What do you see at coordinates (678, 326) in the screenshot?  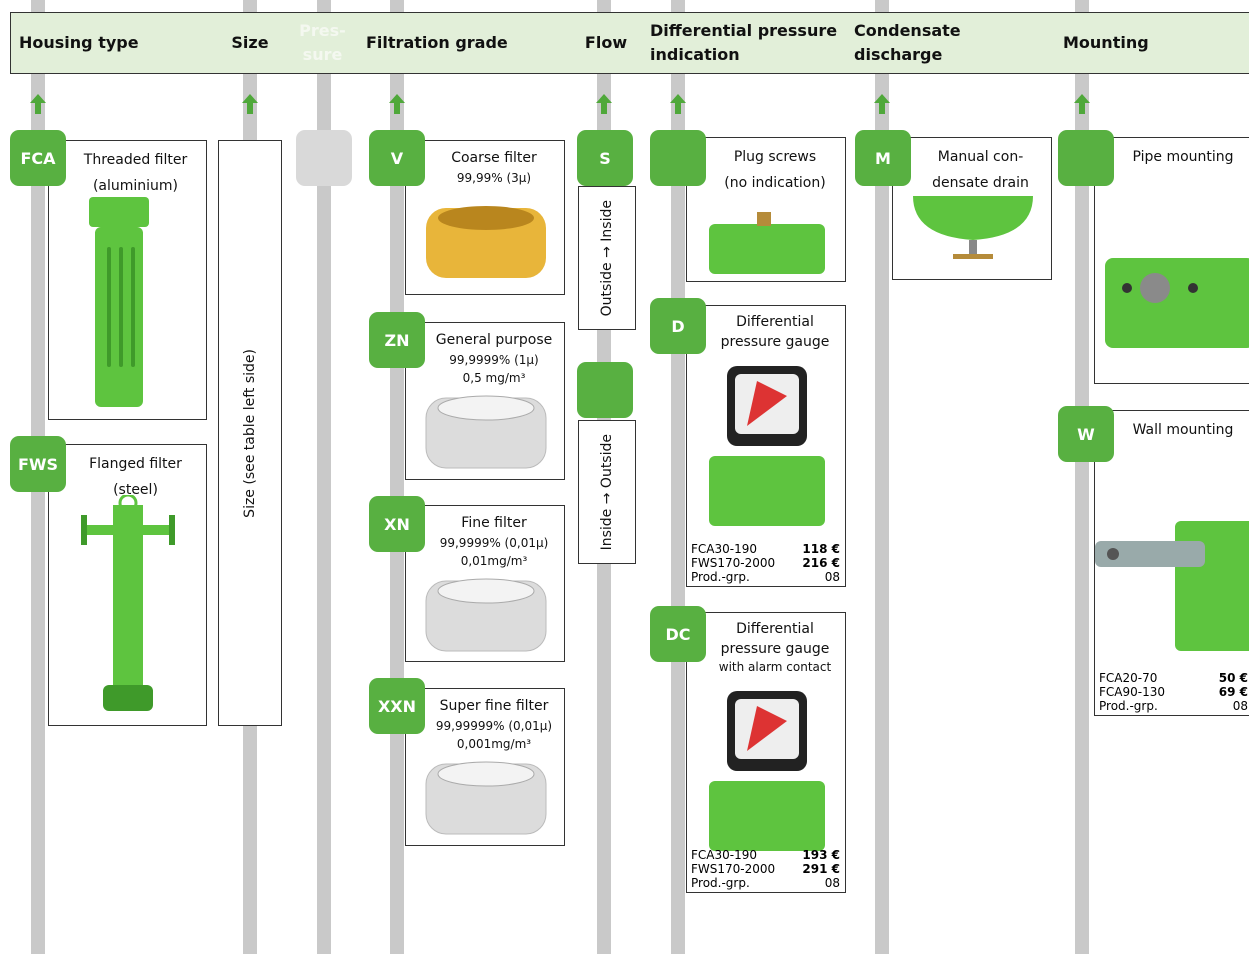 I see `option-badge: D` at bounding box center [678, 326].